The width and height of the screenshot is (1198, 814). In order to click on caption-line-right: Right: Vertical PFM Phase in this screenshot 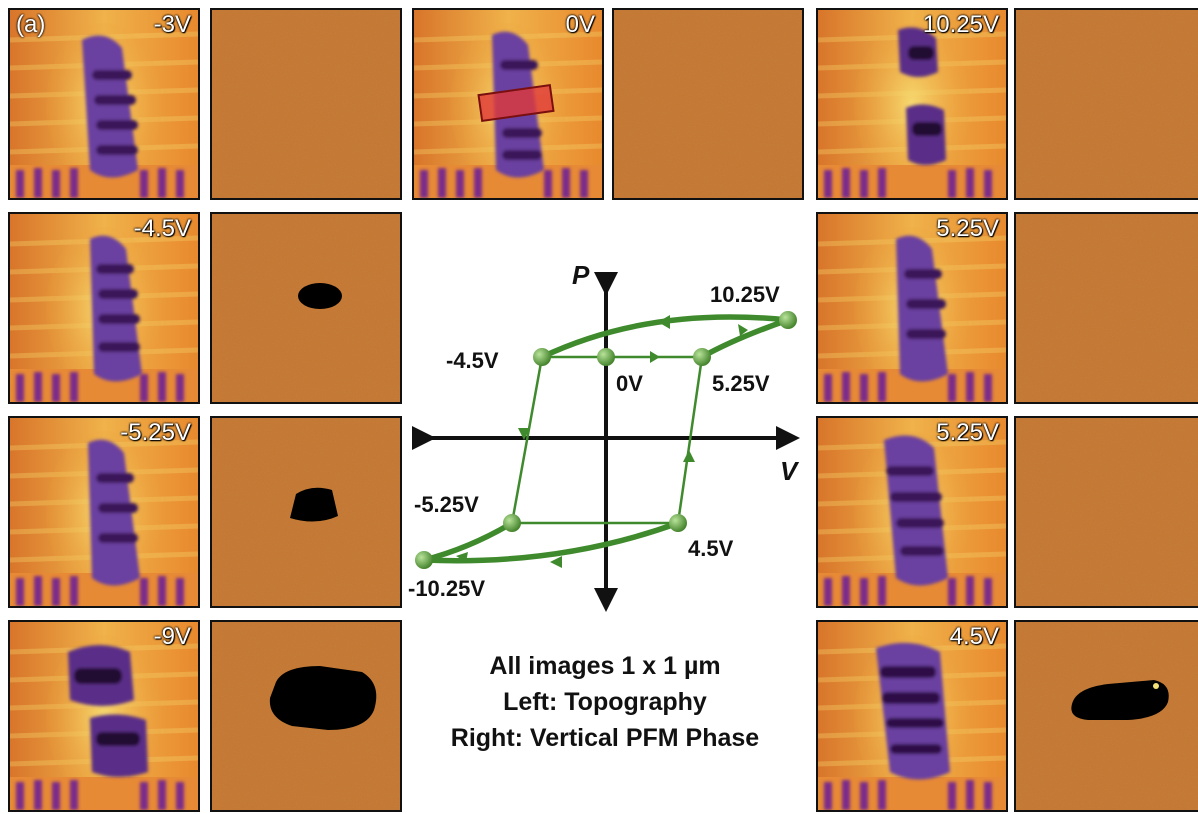, I will do `click(605, 738)`.